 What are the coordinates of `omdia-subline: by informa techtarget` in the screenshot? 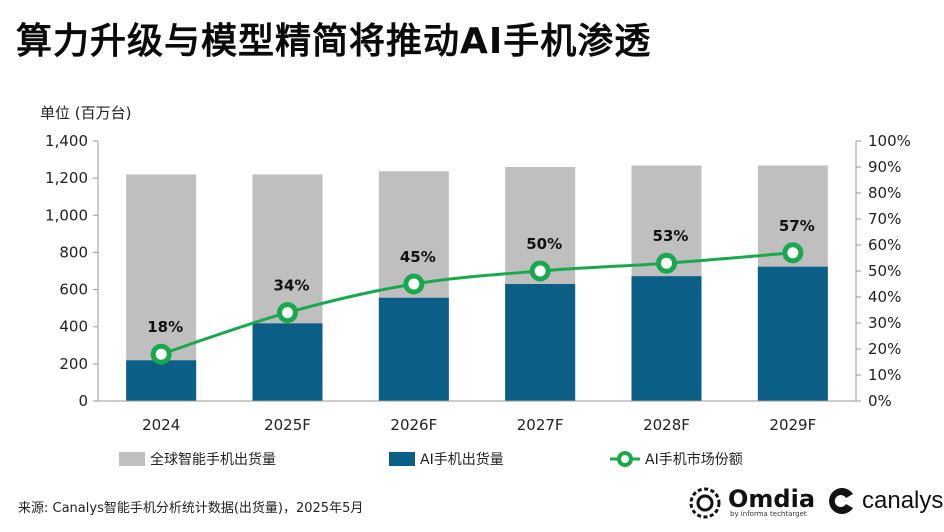 It's located at (768, 514).